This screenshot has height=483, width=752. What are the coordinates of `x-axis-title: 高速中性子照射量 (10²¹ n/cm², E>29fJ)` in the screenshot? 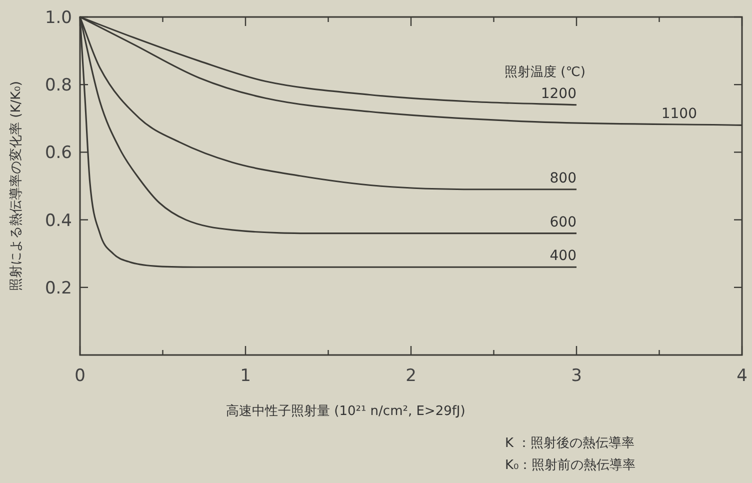 It's located at (346, 411).